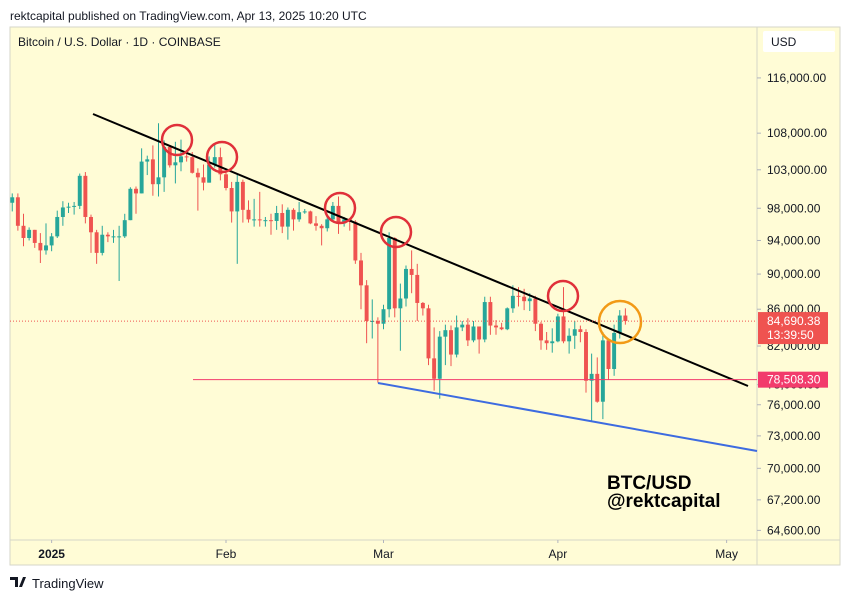  I want to click on y-tick-label: 76,000.00, so click(794, 405).